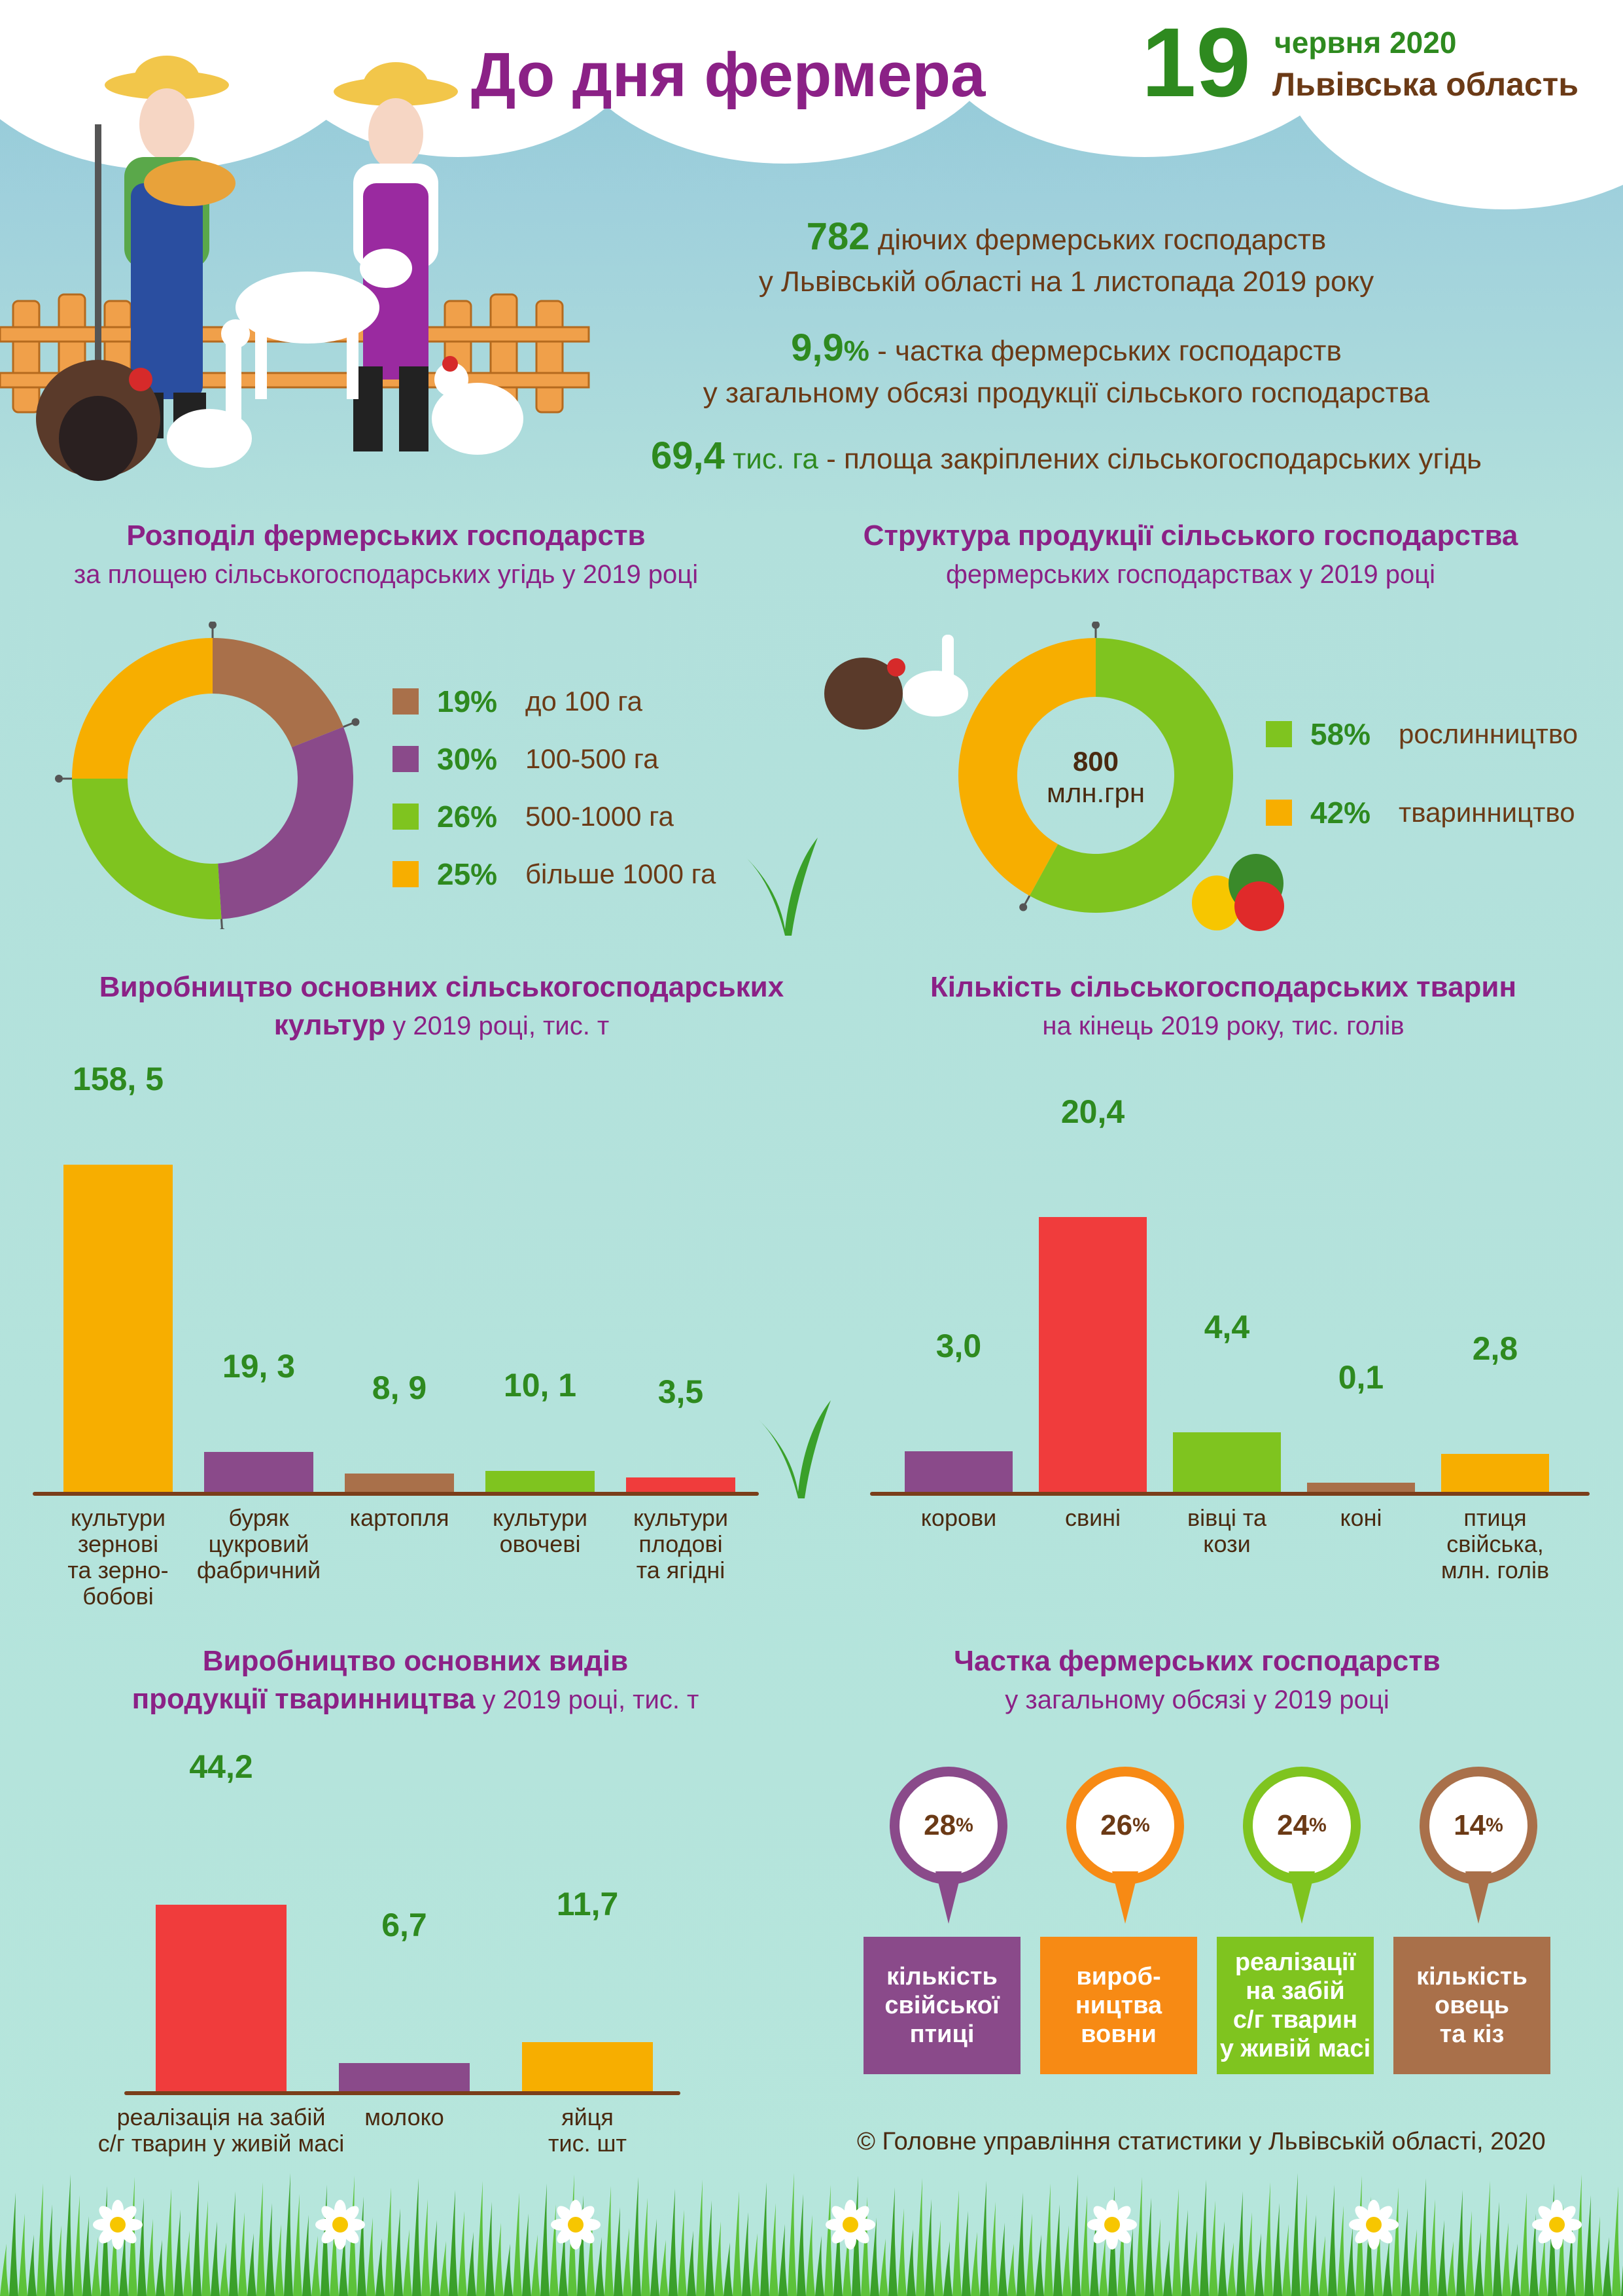 This screenshot has height=2296, width=1623. What do you see at coordinates (1131, 776) in the screenshot?
I see `donut-slice` at bounding box center [1131, 776].